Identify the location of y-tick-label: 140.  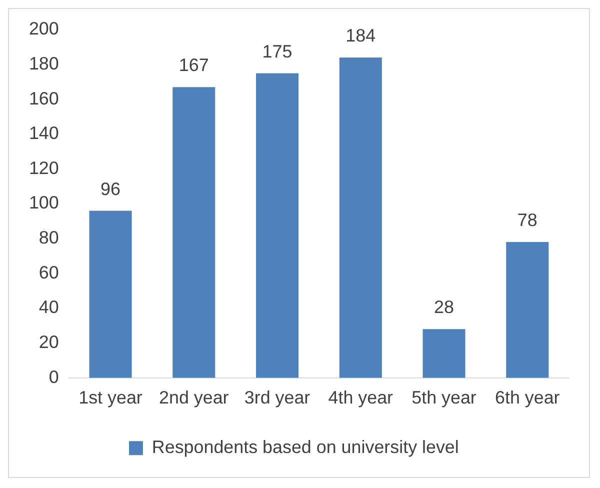
(43, 133).